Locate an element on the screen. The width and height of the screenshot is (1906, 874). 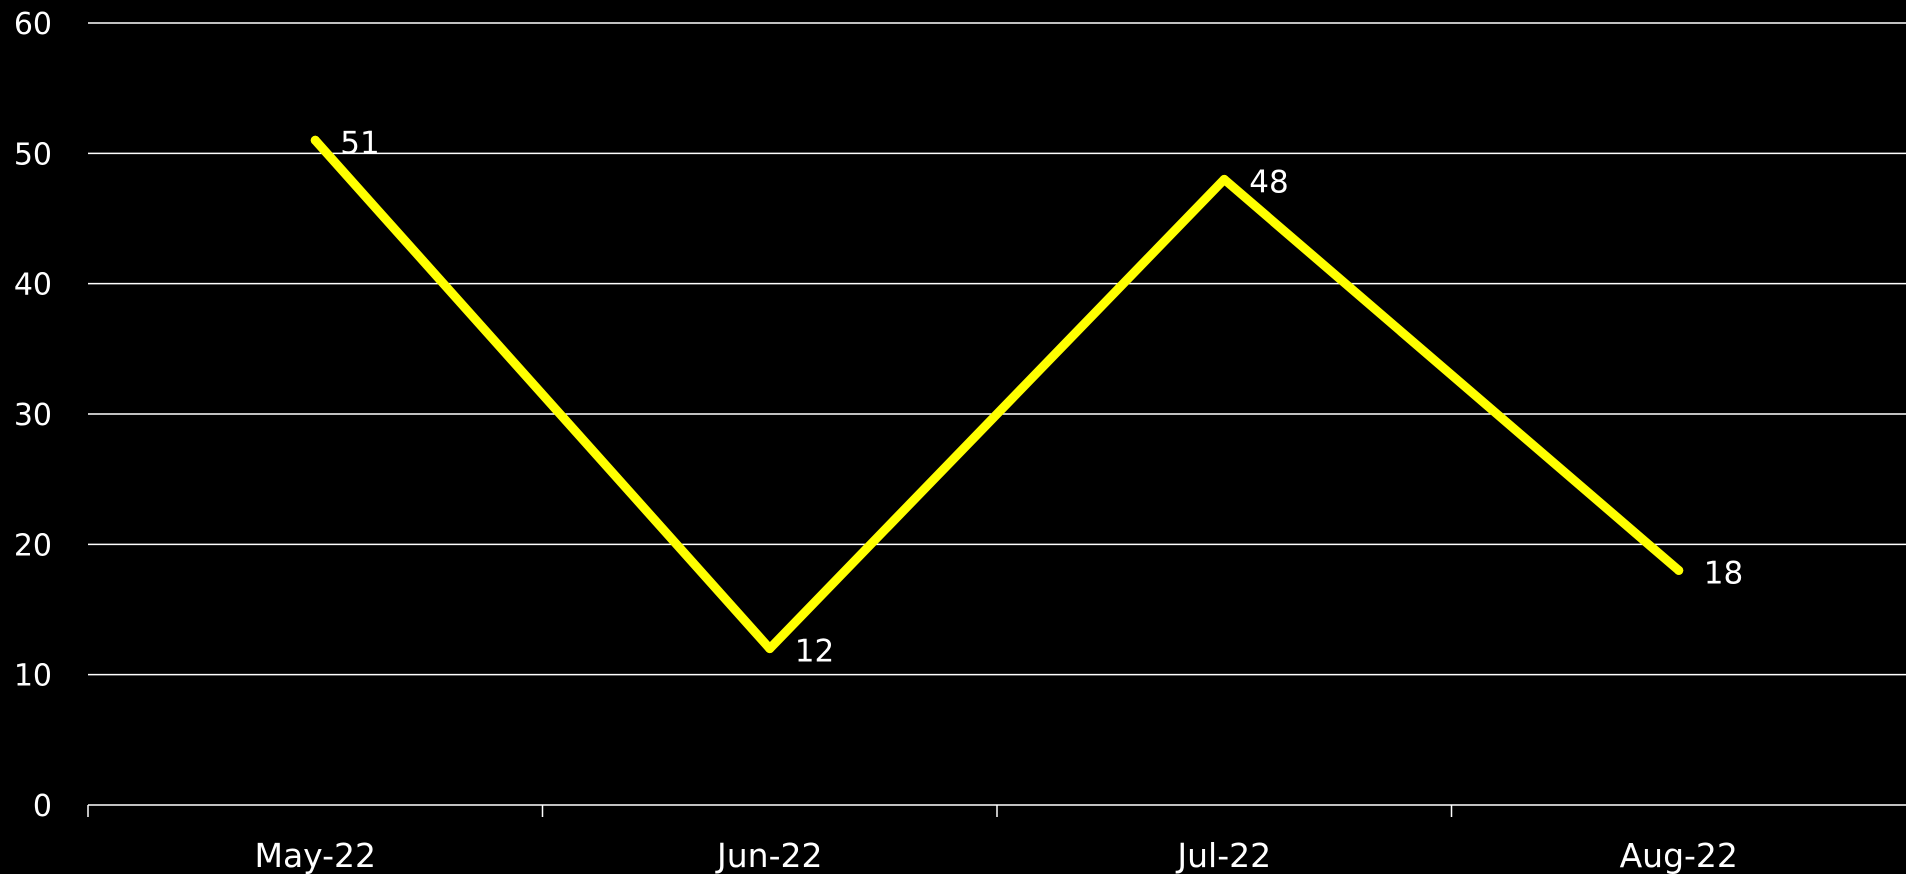
x-tick-label-aug-22: Aug-22 is located at coordinates (1679, 855).